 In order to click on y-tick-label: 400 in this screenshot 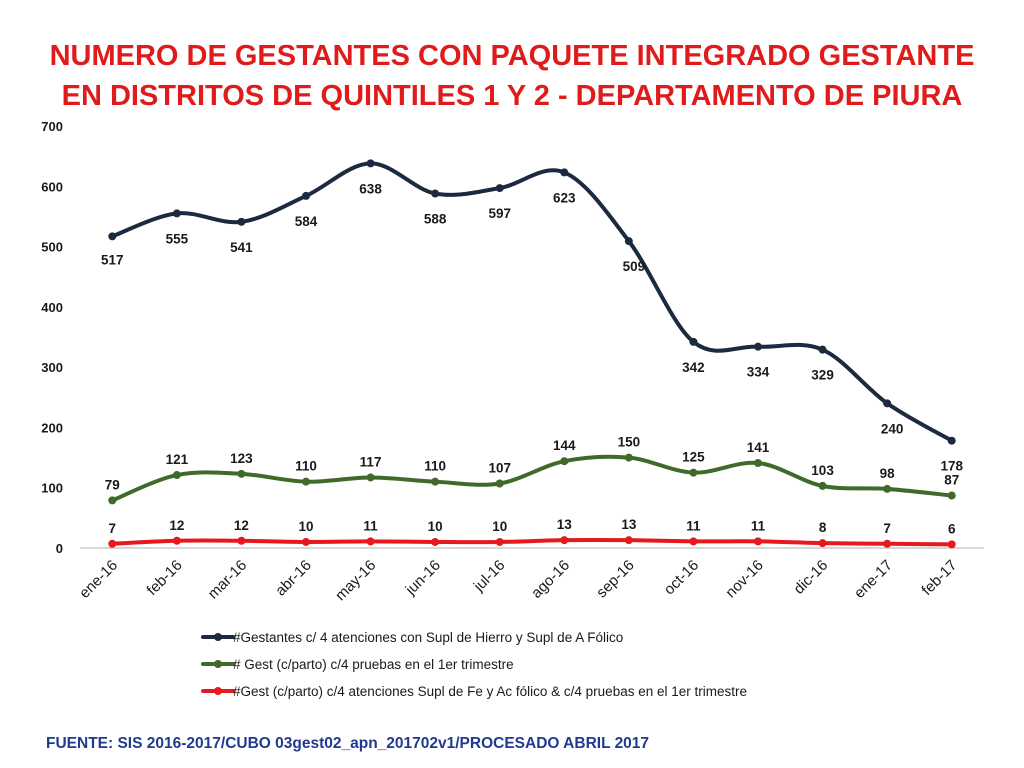, I will do `click(52, 307)`.